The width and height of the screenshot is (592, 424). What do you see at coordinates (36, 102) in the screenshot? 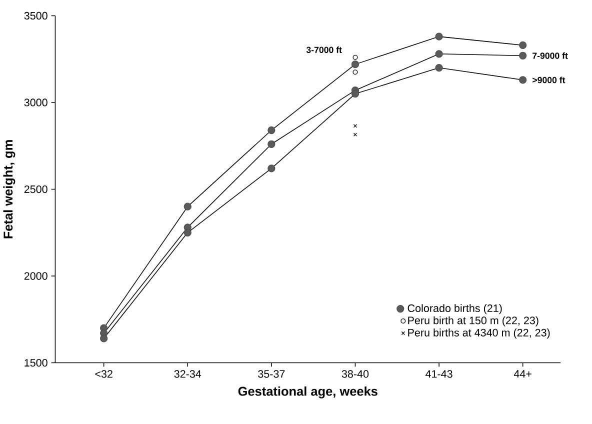
I see `y-tick-label: 3000` at bounding box center [36, 102].